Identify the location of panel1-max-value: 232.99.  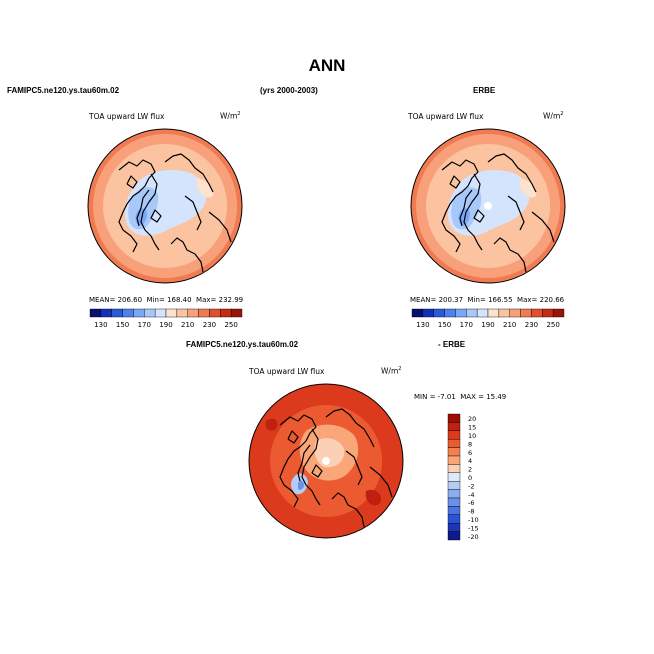
(231, 300).